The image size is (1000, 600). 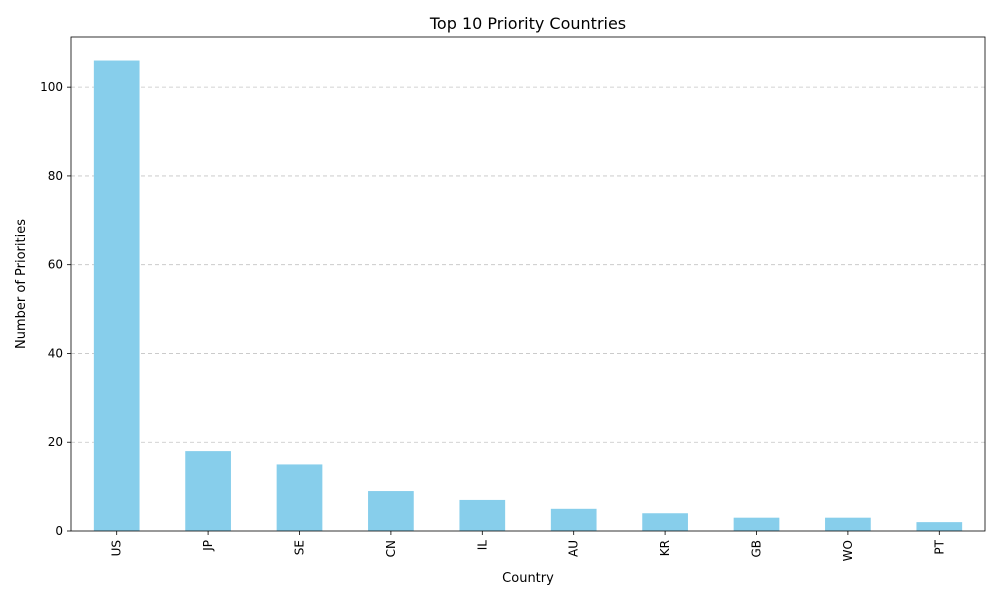 I want to click on bar-gb, so click(x=757, y=524).